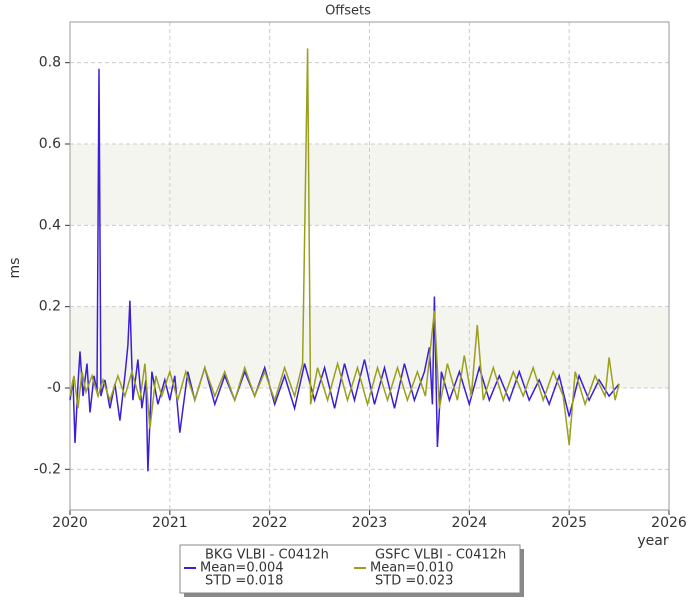 This screenshot has width=700, height=600. Describe the element at coordinates (170, 523) in the screenshot. I see `x-tick-label: 2021` at that location.